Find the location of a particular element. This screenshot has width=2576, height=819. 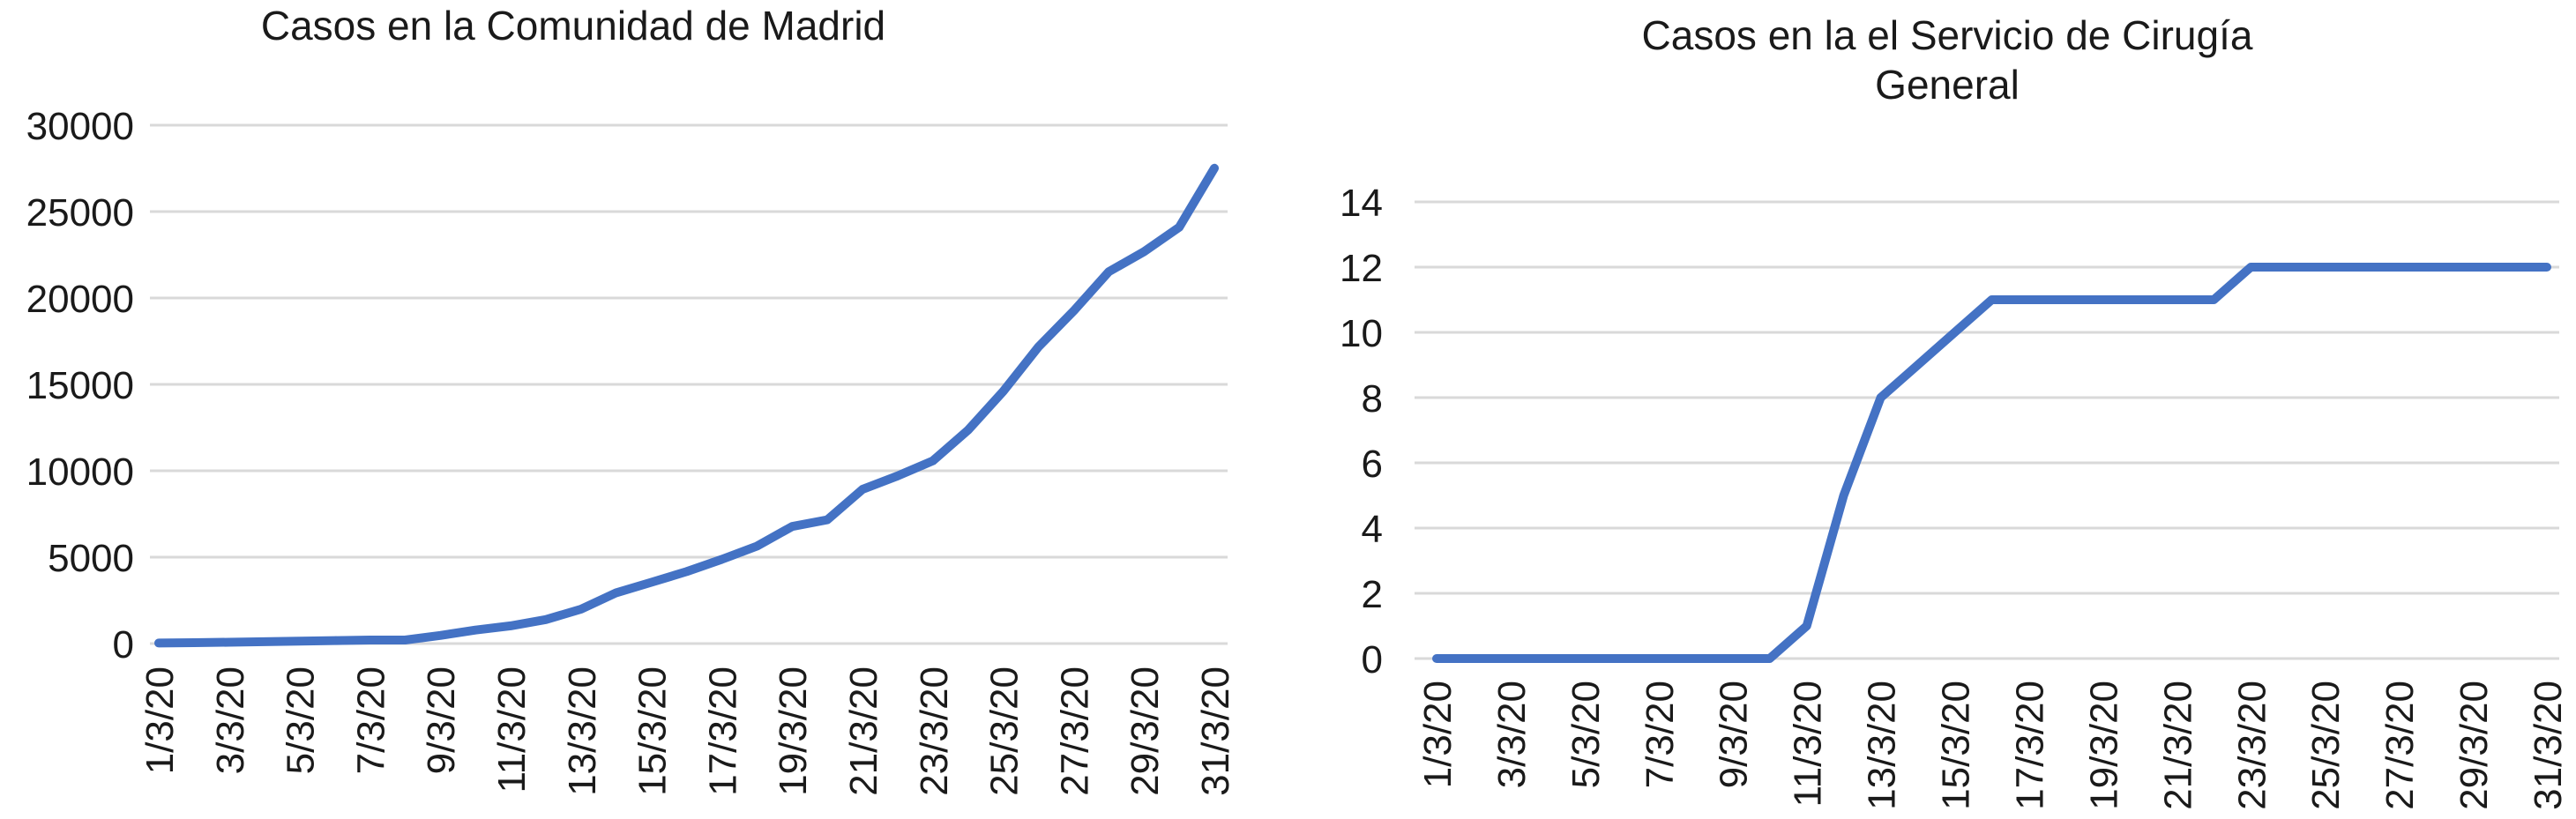

y-axis-tick-label: 10000 is located at coordinates (80, 472).